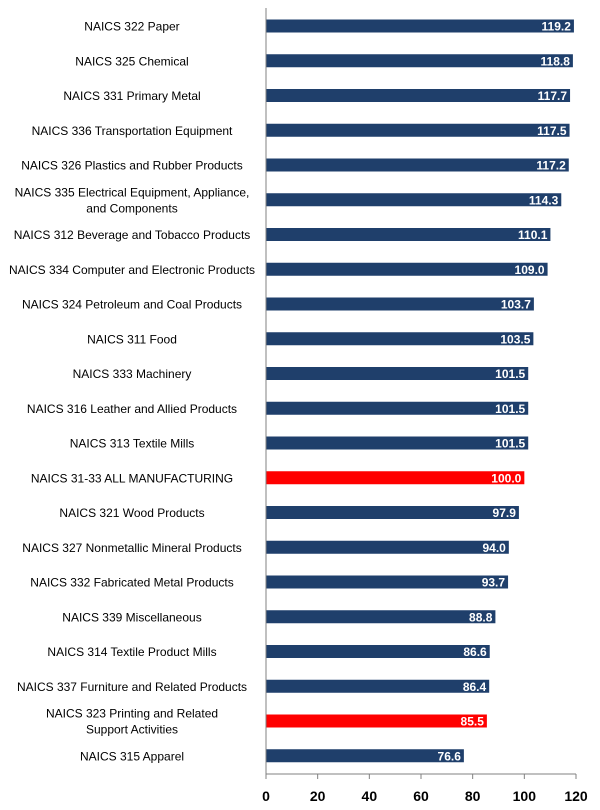 This screenshot has width=600, height=810. Describe the element at coordinates (132, 730) in the screenshot. I see `category-label: Support Activities` at that location.